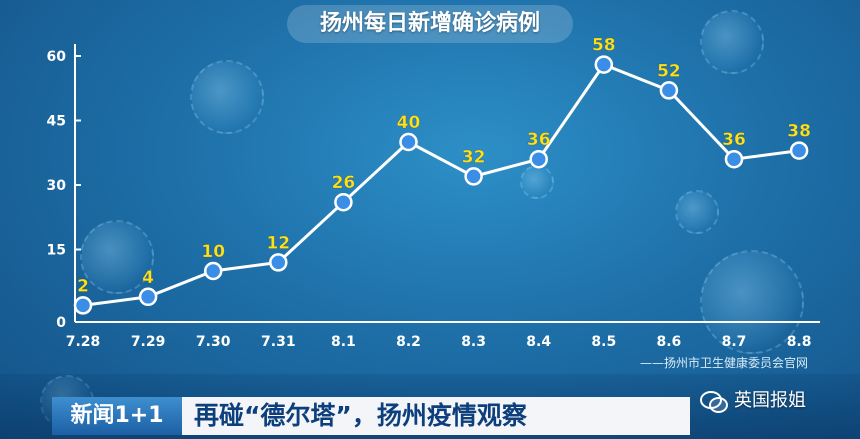 The image size is (860, 439). Describe the element at coordinates (148, 278) in the screenshot. I see `data-label: 4` at that location.